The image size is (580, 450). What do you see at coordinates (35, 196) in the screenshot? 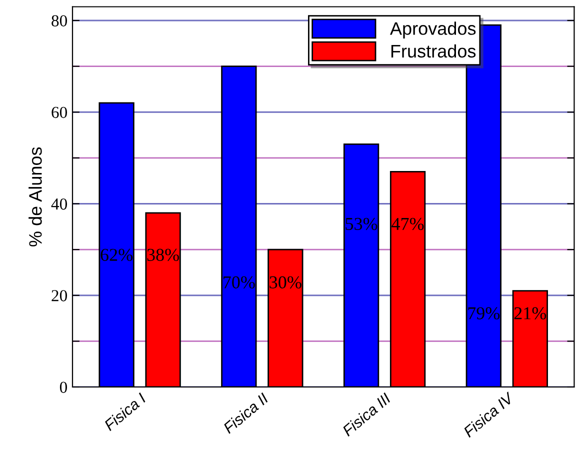
I see `y-axis-title: % de Alunos` at bounding box center [35, 196].